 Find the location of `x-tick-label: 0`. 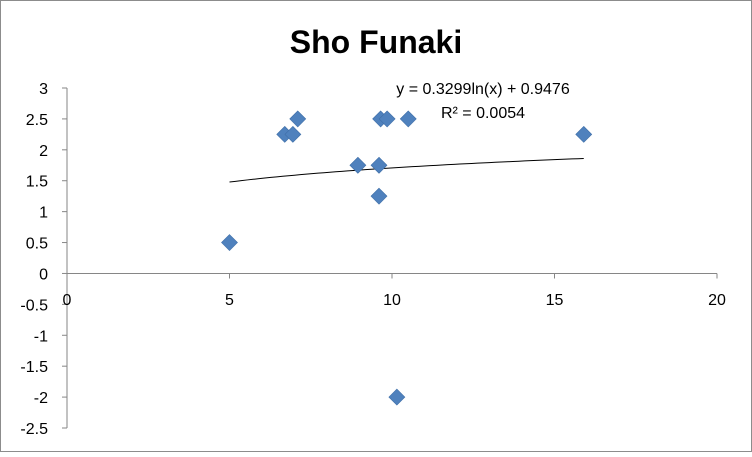

x-tick-label: 0 is located at coordinates (67, 300).